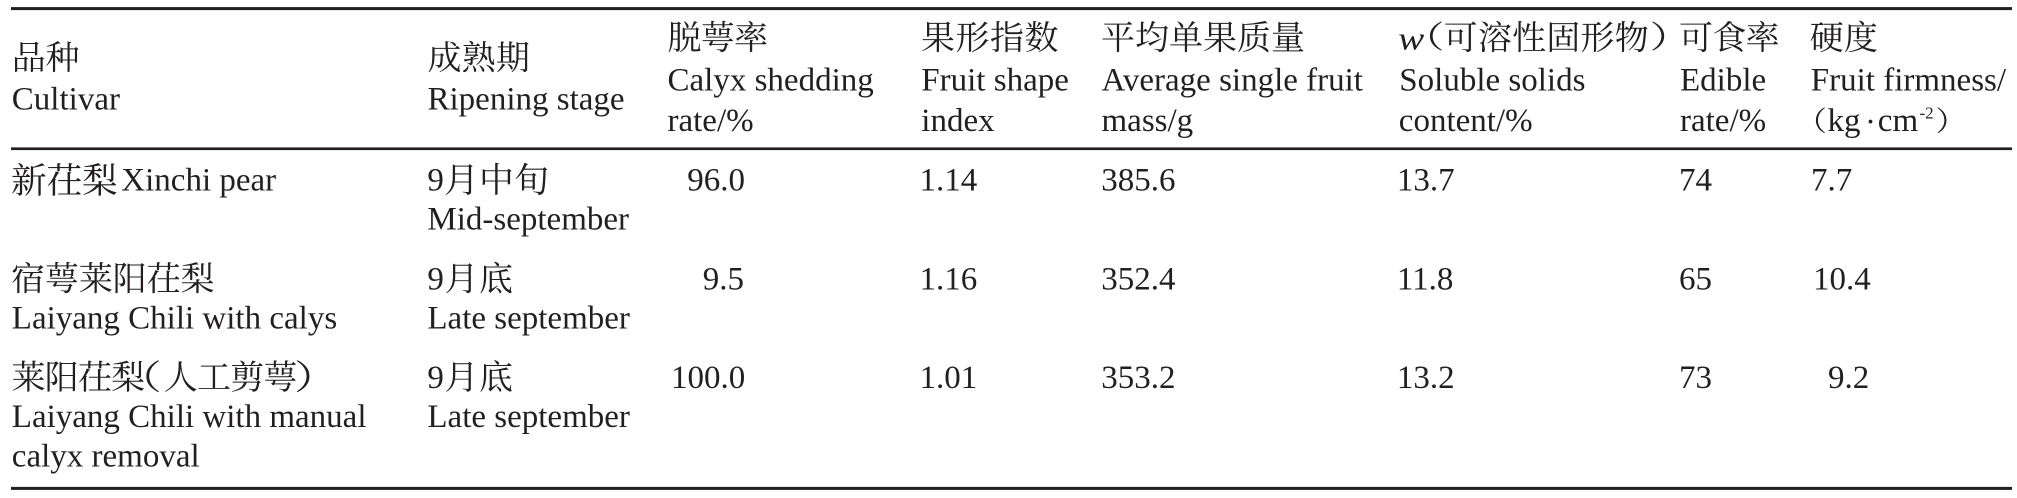 The height and width of the screenshot is (498, 2017). I want to click on svg-text: 11.8, so click(1425, 280).